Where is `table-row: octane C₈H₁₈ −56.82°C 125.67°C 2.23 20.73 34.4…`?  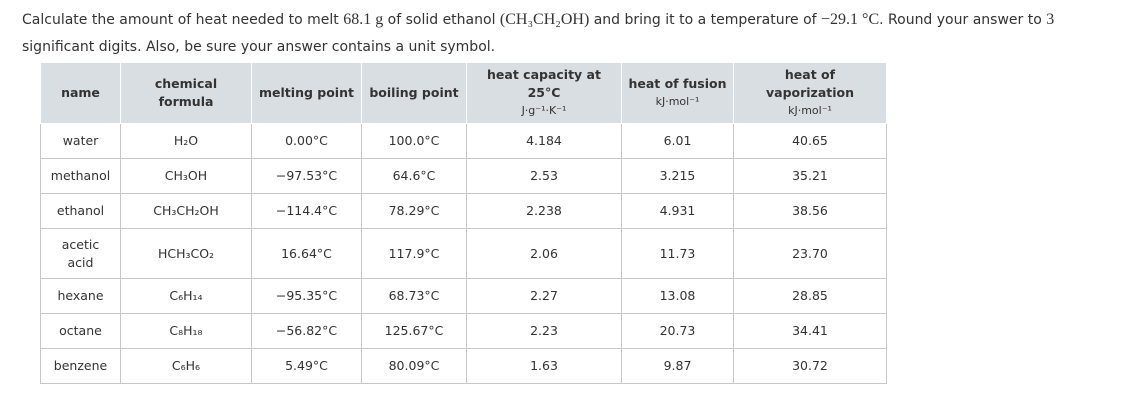
table-row: octane C₈H₁₈ −56.82°C 125.67°C 2.23 20.73 34.4… is located at coordinates (463, 331).